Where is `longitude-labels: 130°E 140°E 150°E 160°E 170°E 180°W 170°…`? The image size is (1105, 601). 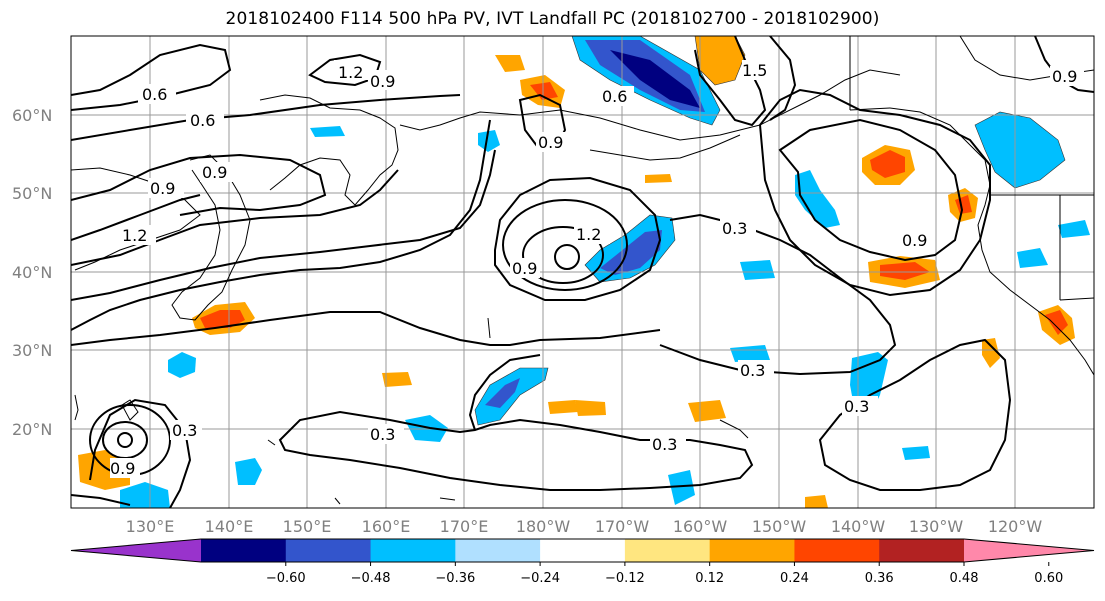
longitude-labels: 130°E 140°E 150°E 160°E 170°E 180°W 170°… is located at coordinates (584, 526).